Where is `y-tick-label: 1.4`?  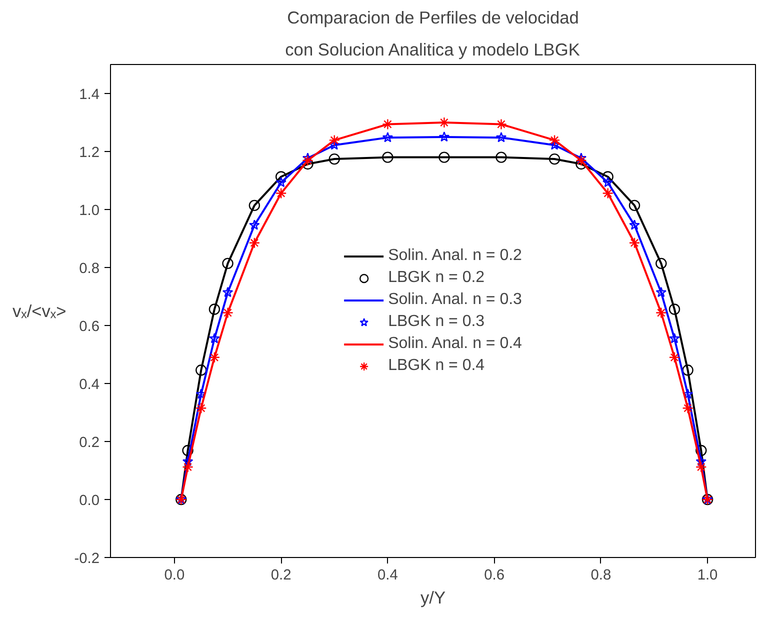 y-tick-label: 1.4 is located at coordinates (89, 95).